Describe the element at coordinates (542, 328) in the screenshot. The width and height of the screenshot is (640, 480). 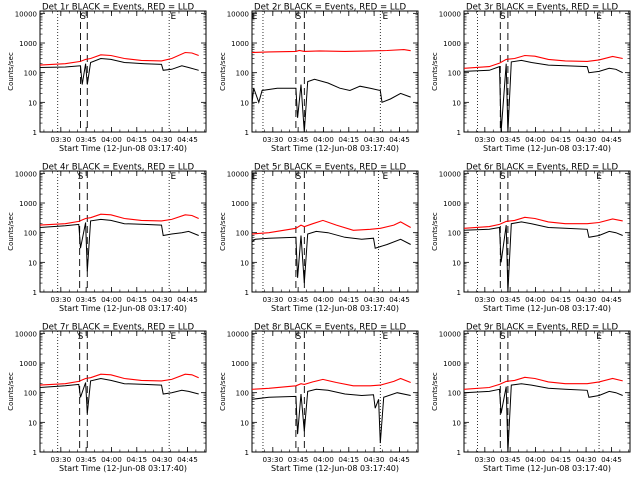
I see `panel-title: Det 9r BLACK = Events, RED = LLD` at that location.